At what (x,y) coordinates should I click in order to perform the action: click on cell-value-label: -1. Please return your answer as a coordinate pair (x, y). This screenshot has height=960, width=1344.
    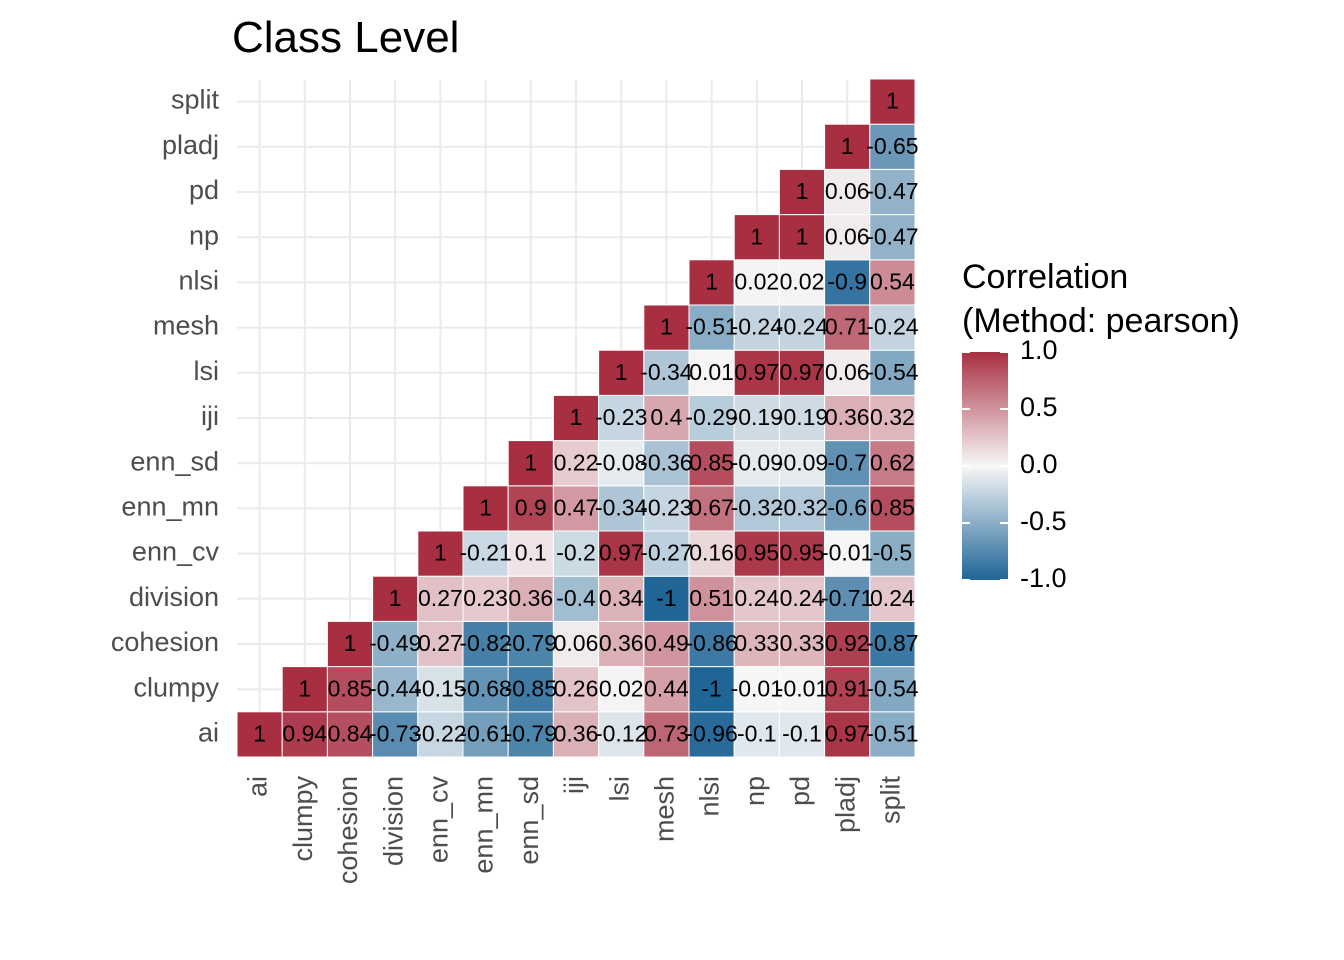
    Looking at the image, I should click on (666, 598).